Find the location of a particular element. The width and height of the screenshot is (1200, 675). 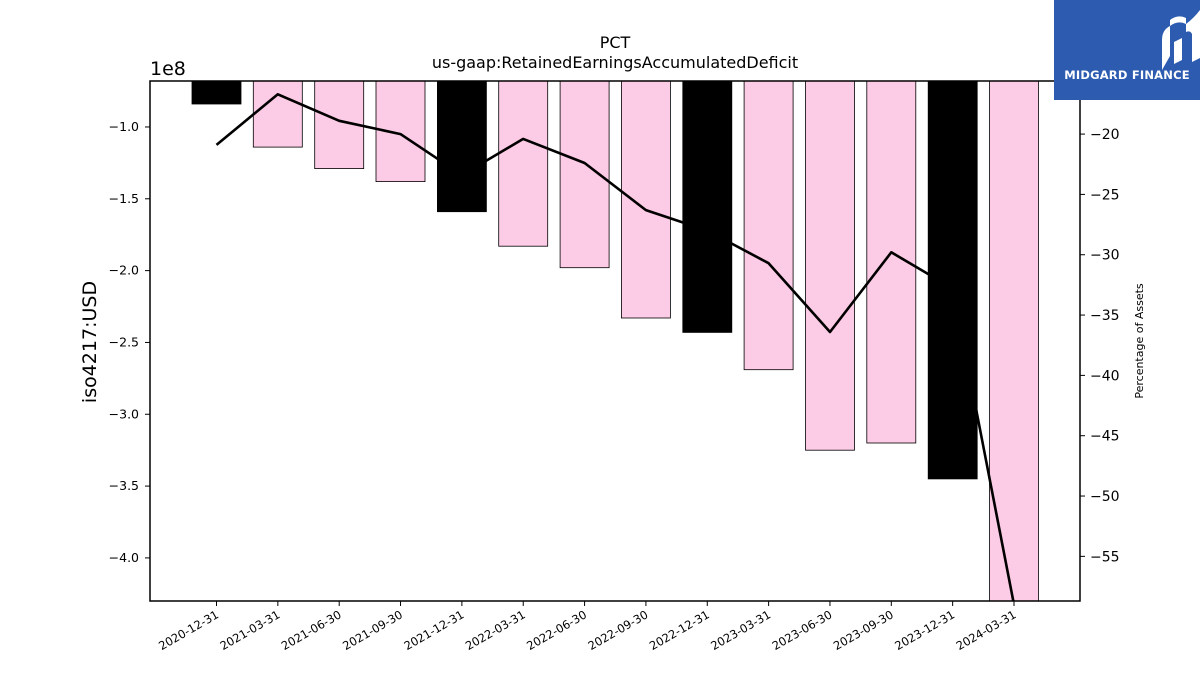

y2-tick-label: −40 is located at coordinates (1105, 376).